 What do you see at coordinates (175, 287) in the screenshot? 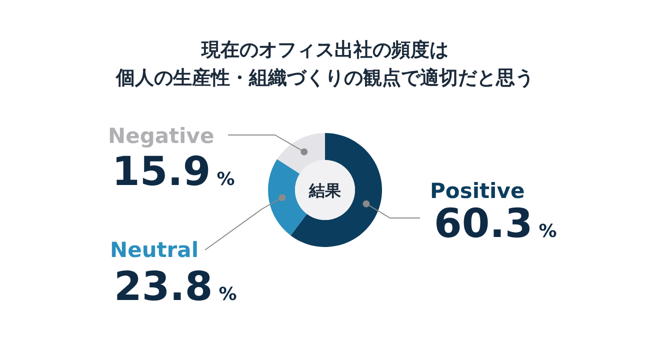
I see `data-label: 23.8%` at bounding box center [175, 287].